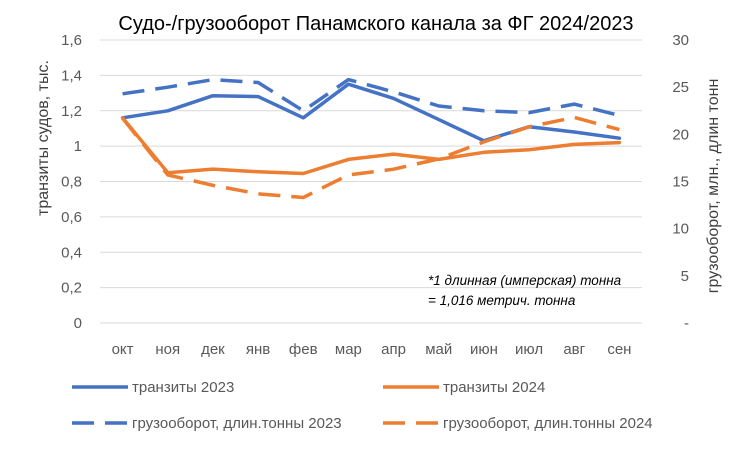  Describe the element at coordinates (393, 349) in the screenshot. I see `x-tick-label: апр` at that location.